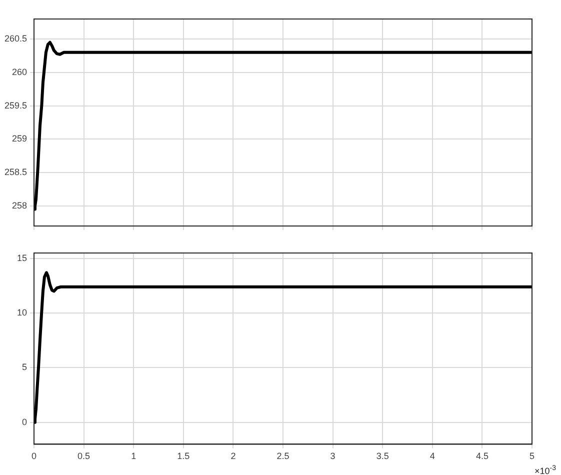 The width and height of the screenshot is (561, 475). I want to click on y-tick-label: 260.5, so click(15, 39).